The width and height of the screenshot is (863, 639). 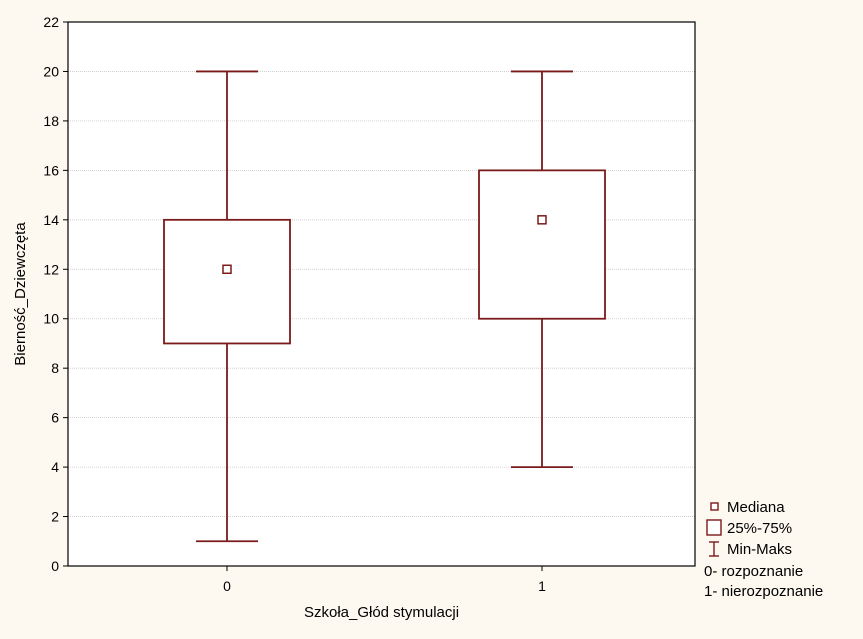 I want to click on y-tick-label-0: 0, so click(x=55, y=566).